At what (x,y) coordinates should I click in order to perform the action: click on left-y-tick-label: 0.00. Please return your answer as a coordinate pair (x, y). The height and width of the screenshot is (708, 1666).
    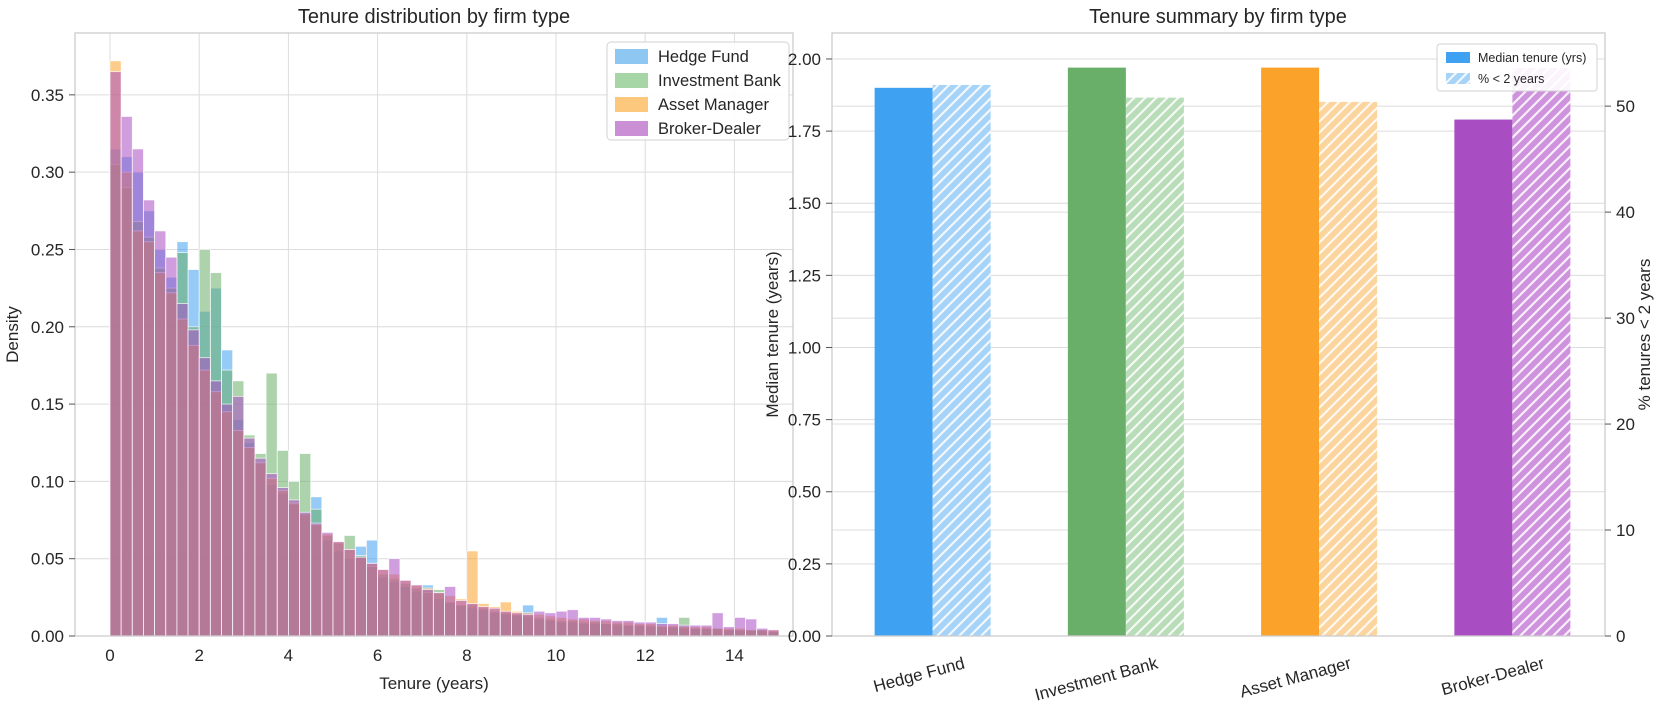
    Looking at the image, I should click on (804, 636).